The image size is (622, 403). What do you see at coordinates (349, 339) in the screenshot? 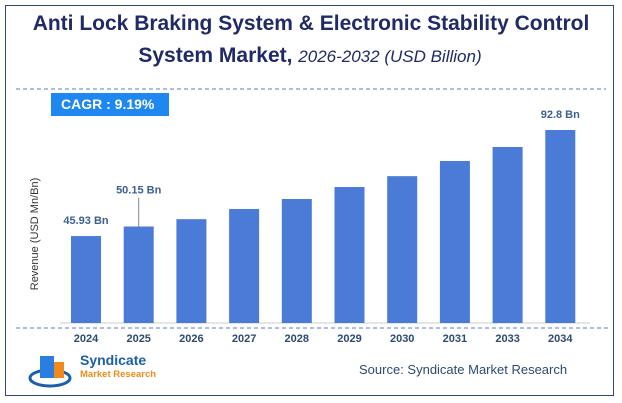
I see `x-tick-label: 2029` at bounding box center [349, 339].